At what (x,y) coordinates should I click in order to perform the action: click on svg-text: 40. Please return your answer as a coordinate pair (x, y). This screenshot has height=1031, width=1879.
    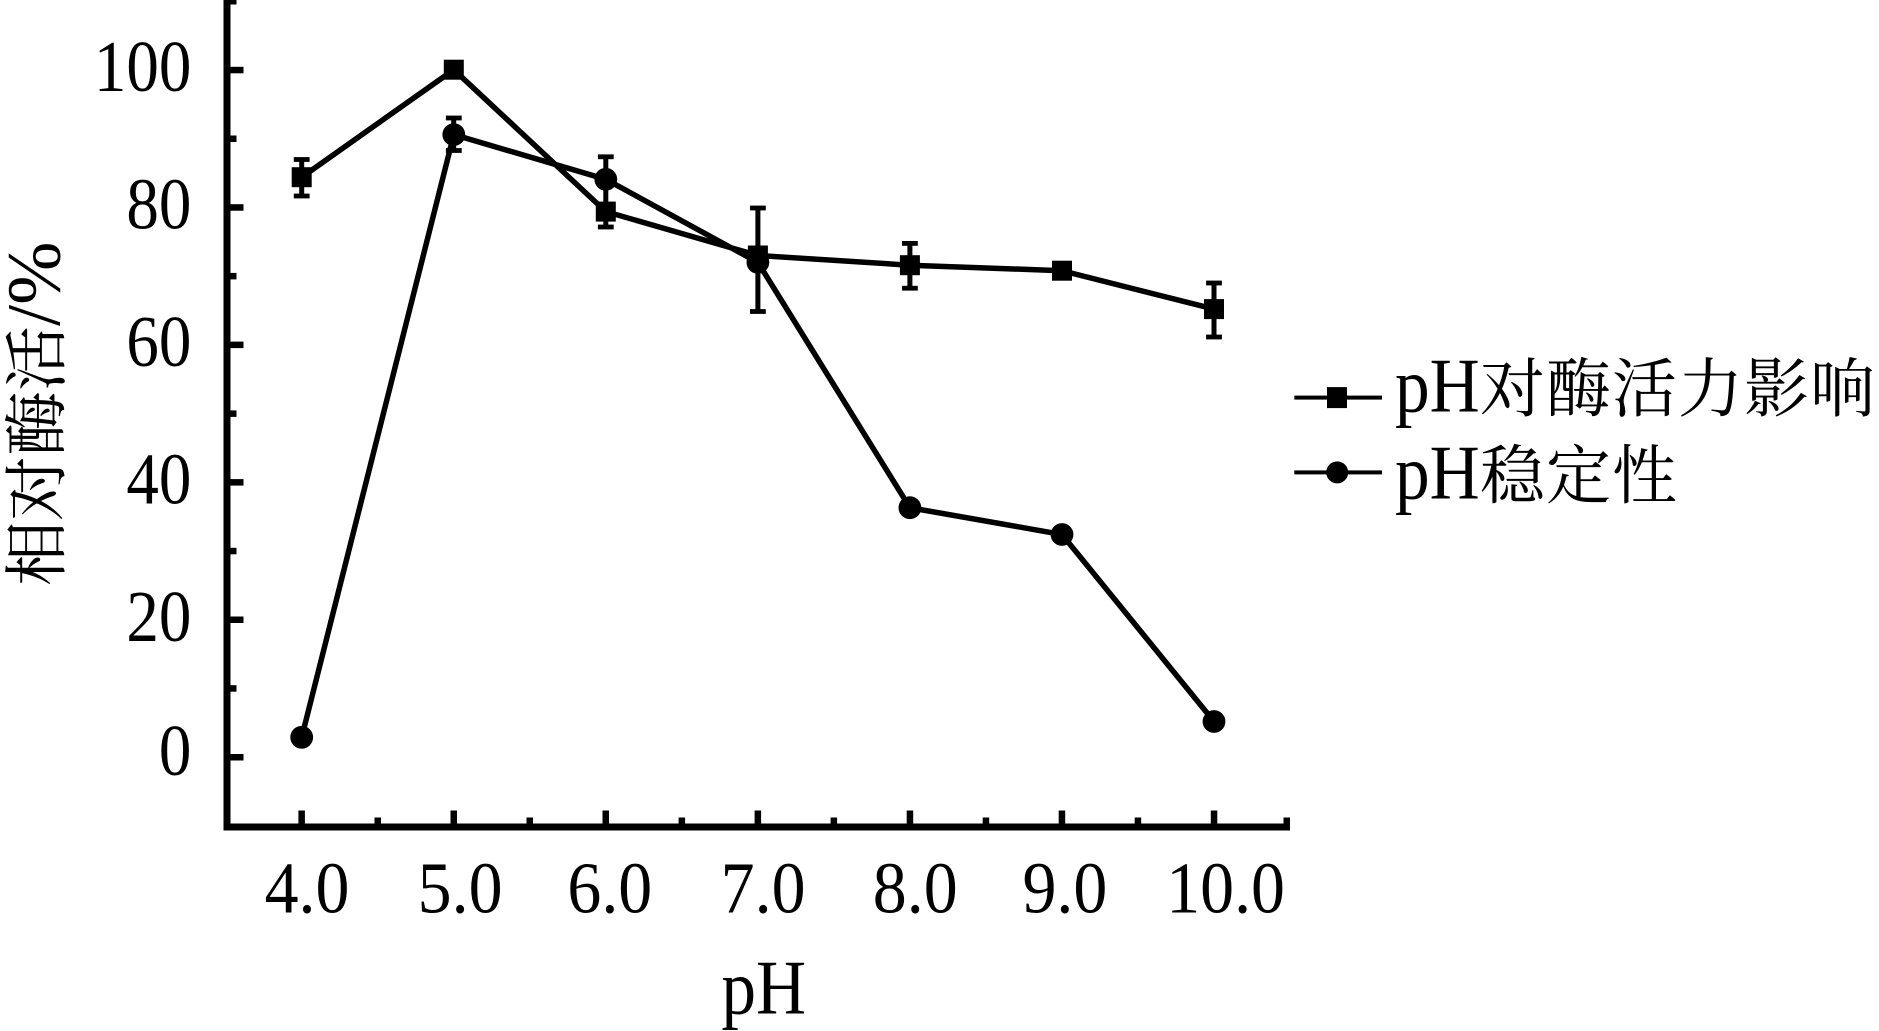
    Looking at the image, I should click on (158, 478).